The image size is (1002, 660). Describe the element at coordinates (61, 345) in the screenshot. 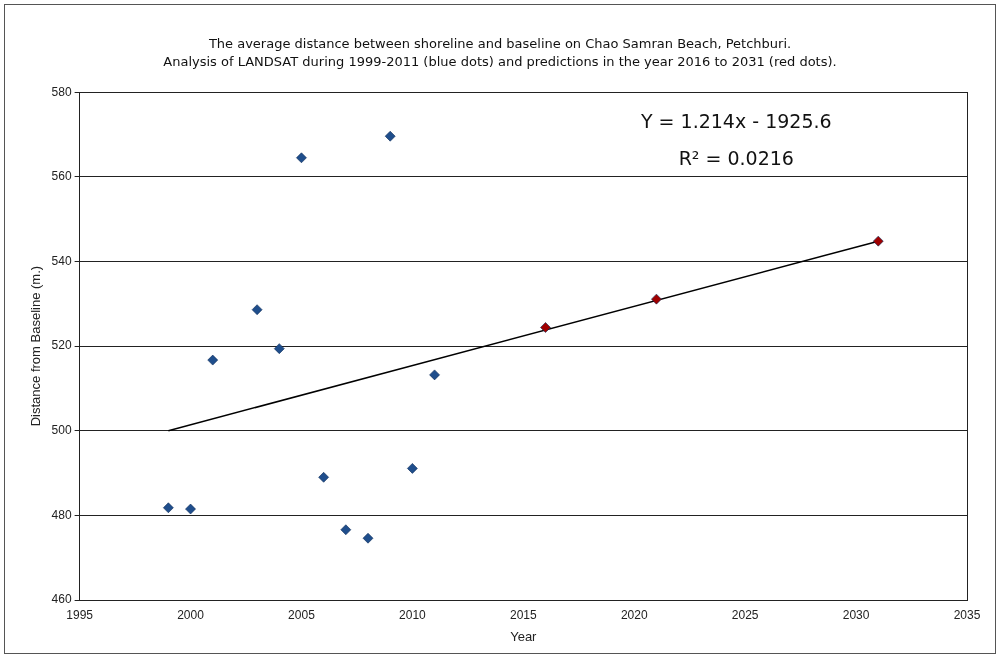

I see `y-tick-label: 520` at that location.